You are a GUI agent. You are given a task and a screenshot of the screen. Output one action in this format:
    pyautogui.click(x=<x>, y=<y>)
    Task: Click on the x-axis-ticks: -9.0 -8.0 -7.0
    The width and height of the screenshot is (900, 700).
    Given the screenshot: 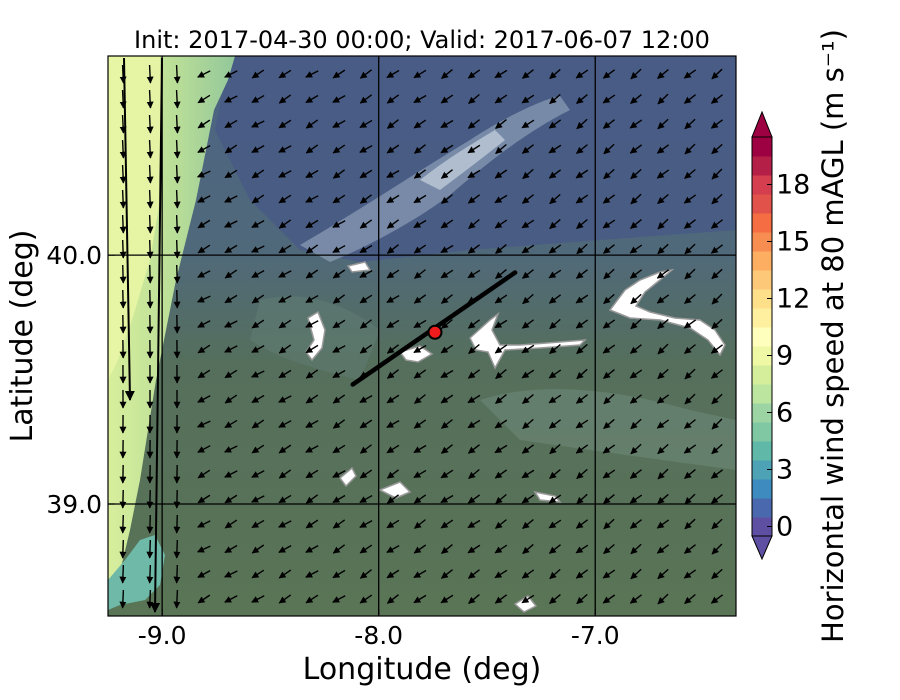 What is the action you would take?
    pyautogui.click(x=379, y=629)
    